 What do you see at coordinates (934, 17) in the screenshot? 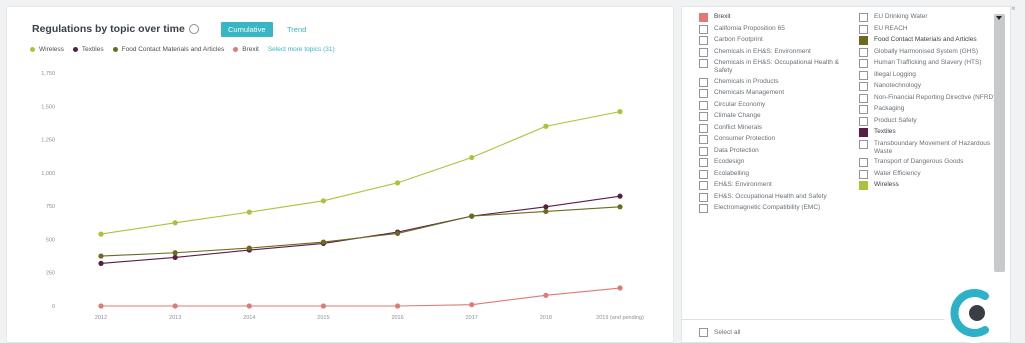
I see `topic-option: EU Drinking Water` at bounding box center [934, 17].